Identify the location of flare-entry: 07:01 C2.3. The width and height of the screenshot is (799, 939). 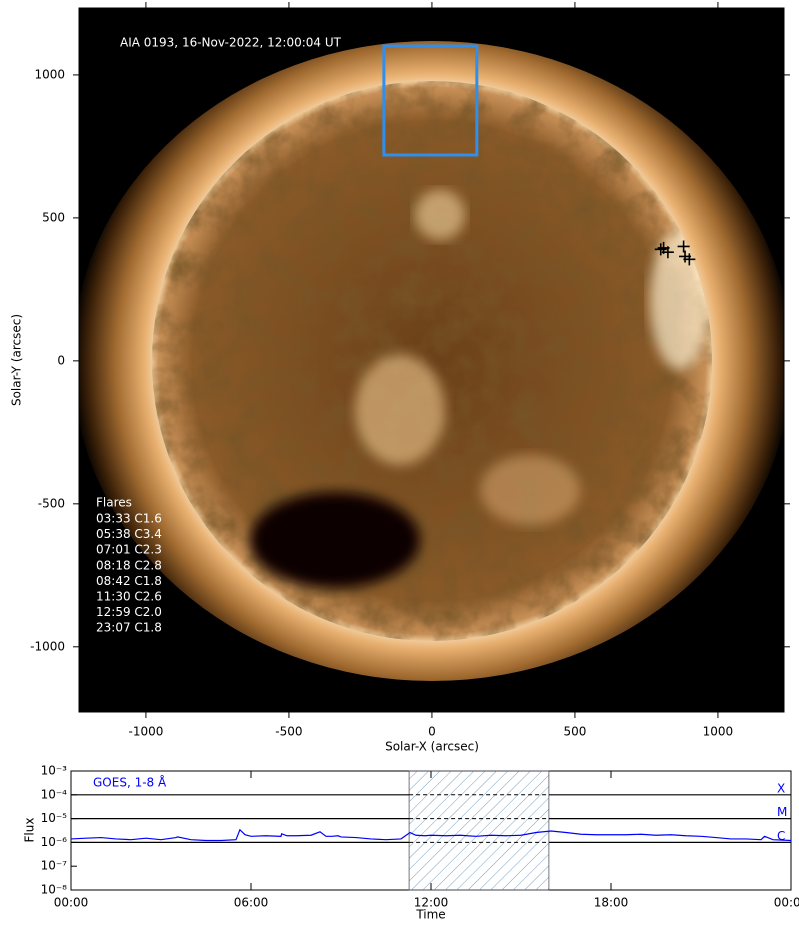
(129, 550).